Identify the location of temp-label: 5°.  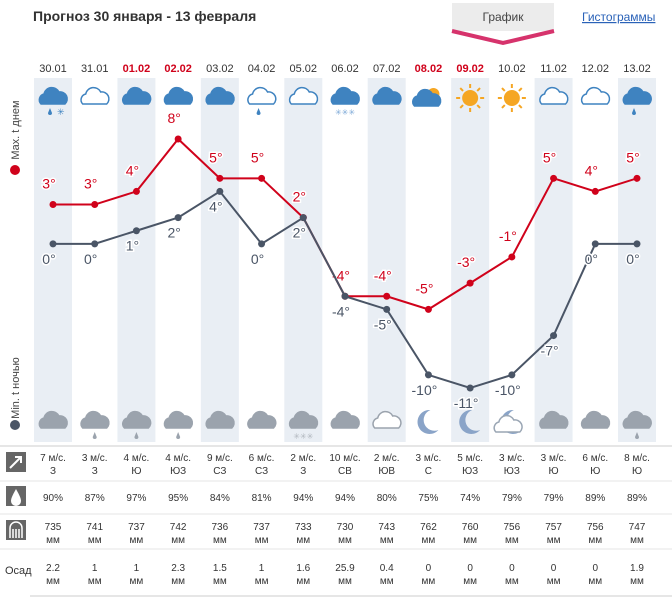
(632, 157).